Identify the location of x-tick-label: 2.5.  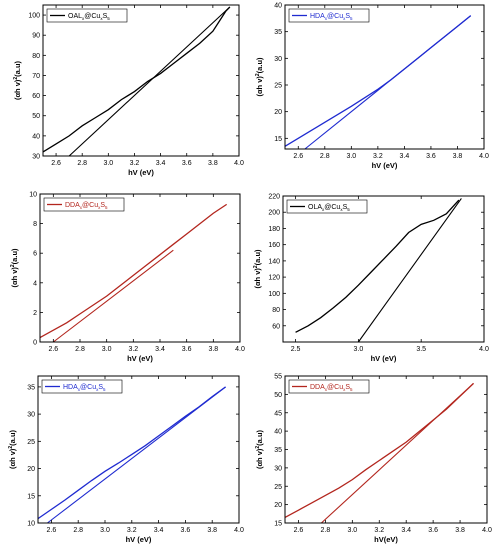
(296, 349).